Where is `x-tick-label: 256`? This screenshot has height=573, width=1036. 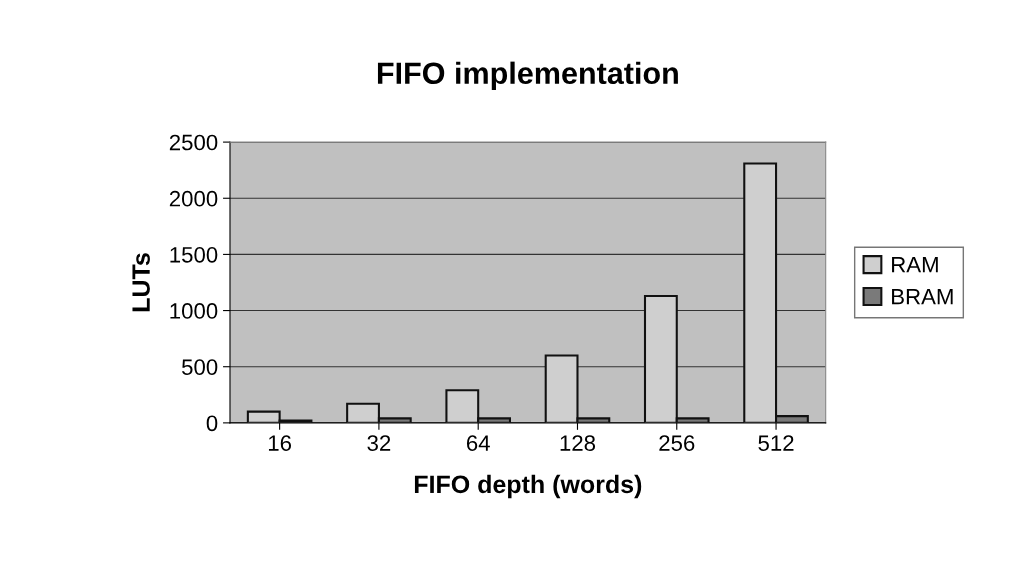
x-tick-label: 256 is located at coordinates (677, 443).